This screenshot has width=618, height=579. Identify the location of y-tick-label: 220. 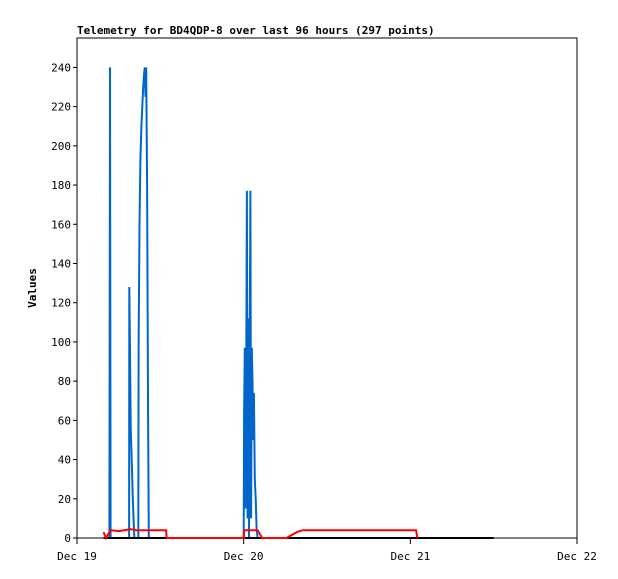
(61, 107).